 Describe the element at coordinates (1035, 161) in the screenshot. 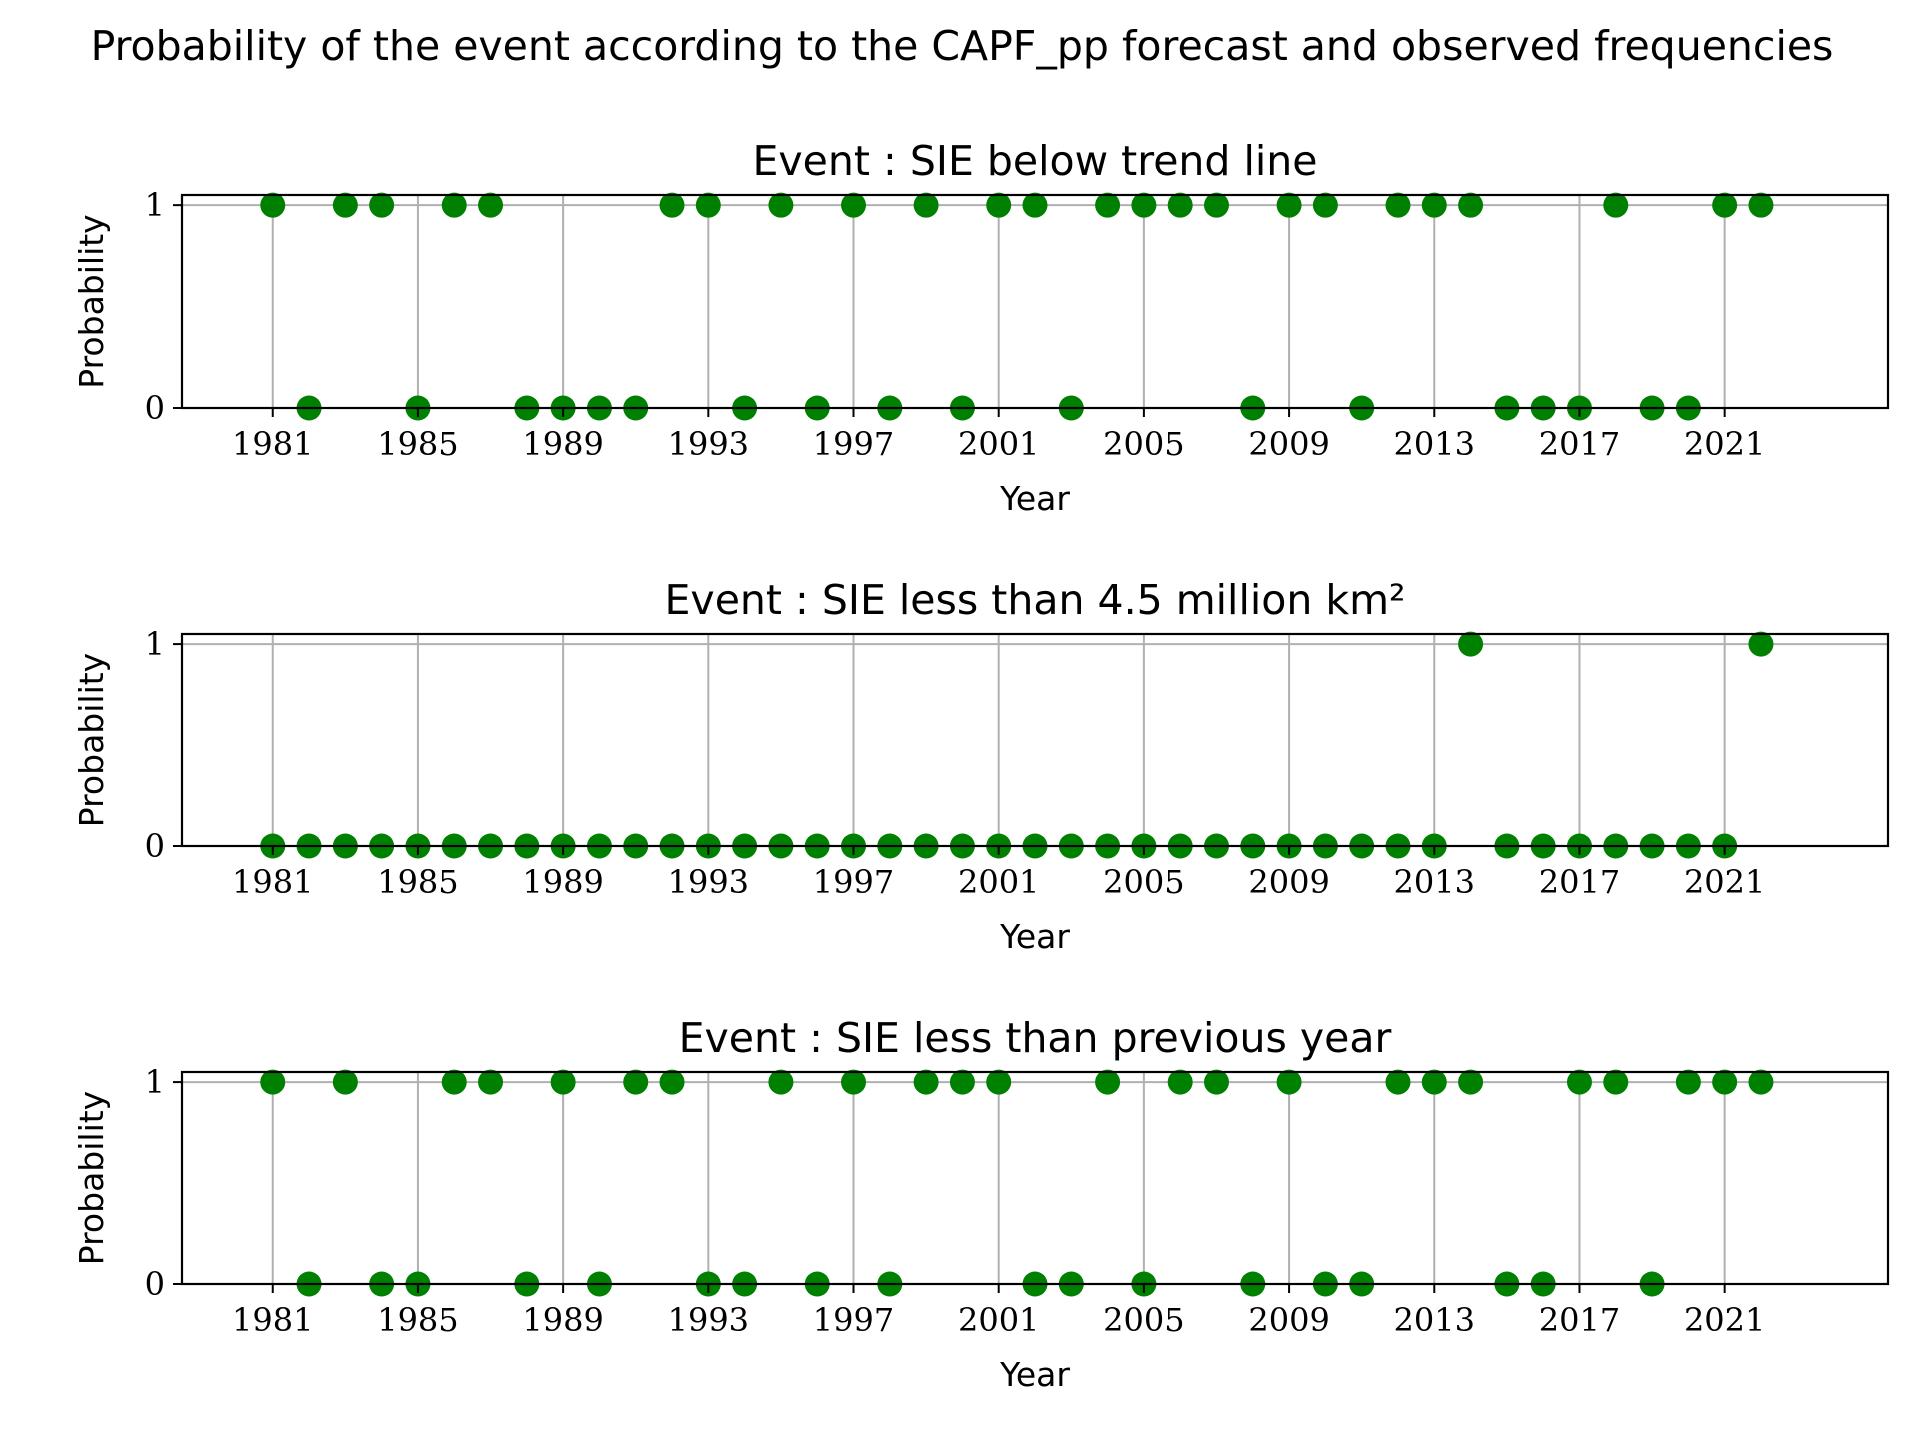

I see `subplot-title: Event : SIE below trend line` at that location.